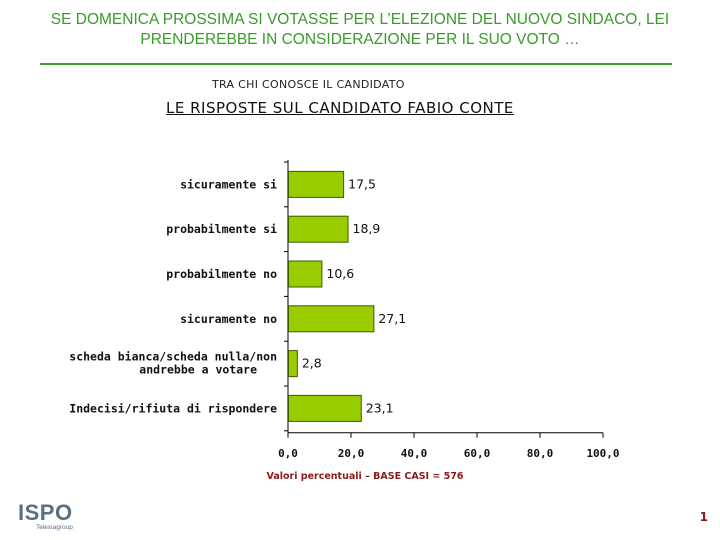  Describe the element at coordinates (392, 318) in the screenshot. I see `bar-value-label: 27,1` at that location.